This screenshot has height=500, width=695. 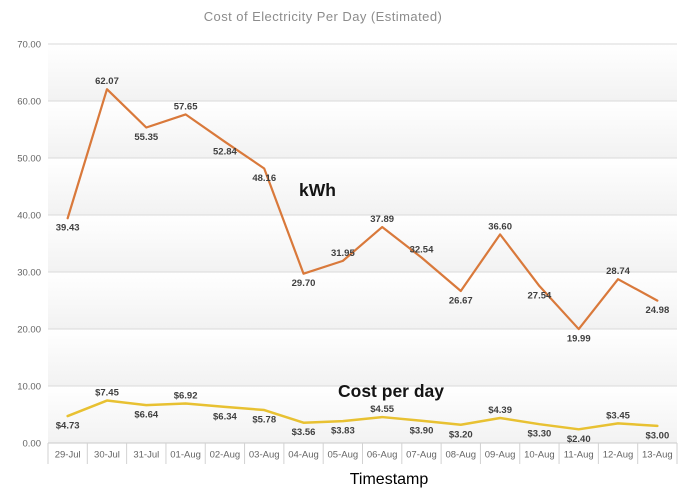 What do you see at coordinates (323, 16) in the screenshot?
I see `chart-title: Cost of Electricity Per Day (Estimated)` at bounding box center [323, 16].